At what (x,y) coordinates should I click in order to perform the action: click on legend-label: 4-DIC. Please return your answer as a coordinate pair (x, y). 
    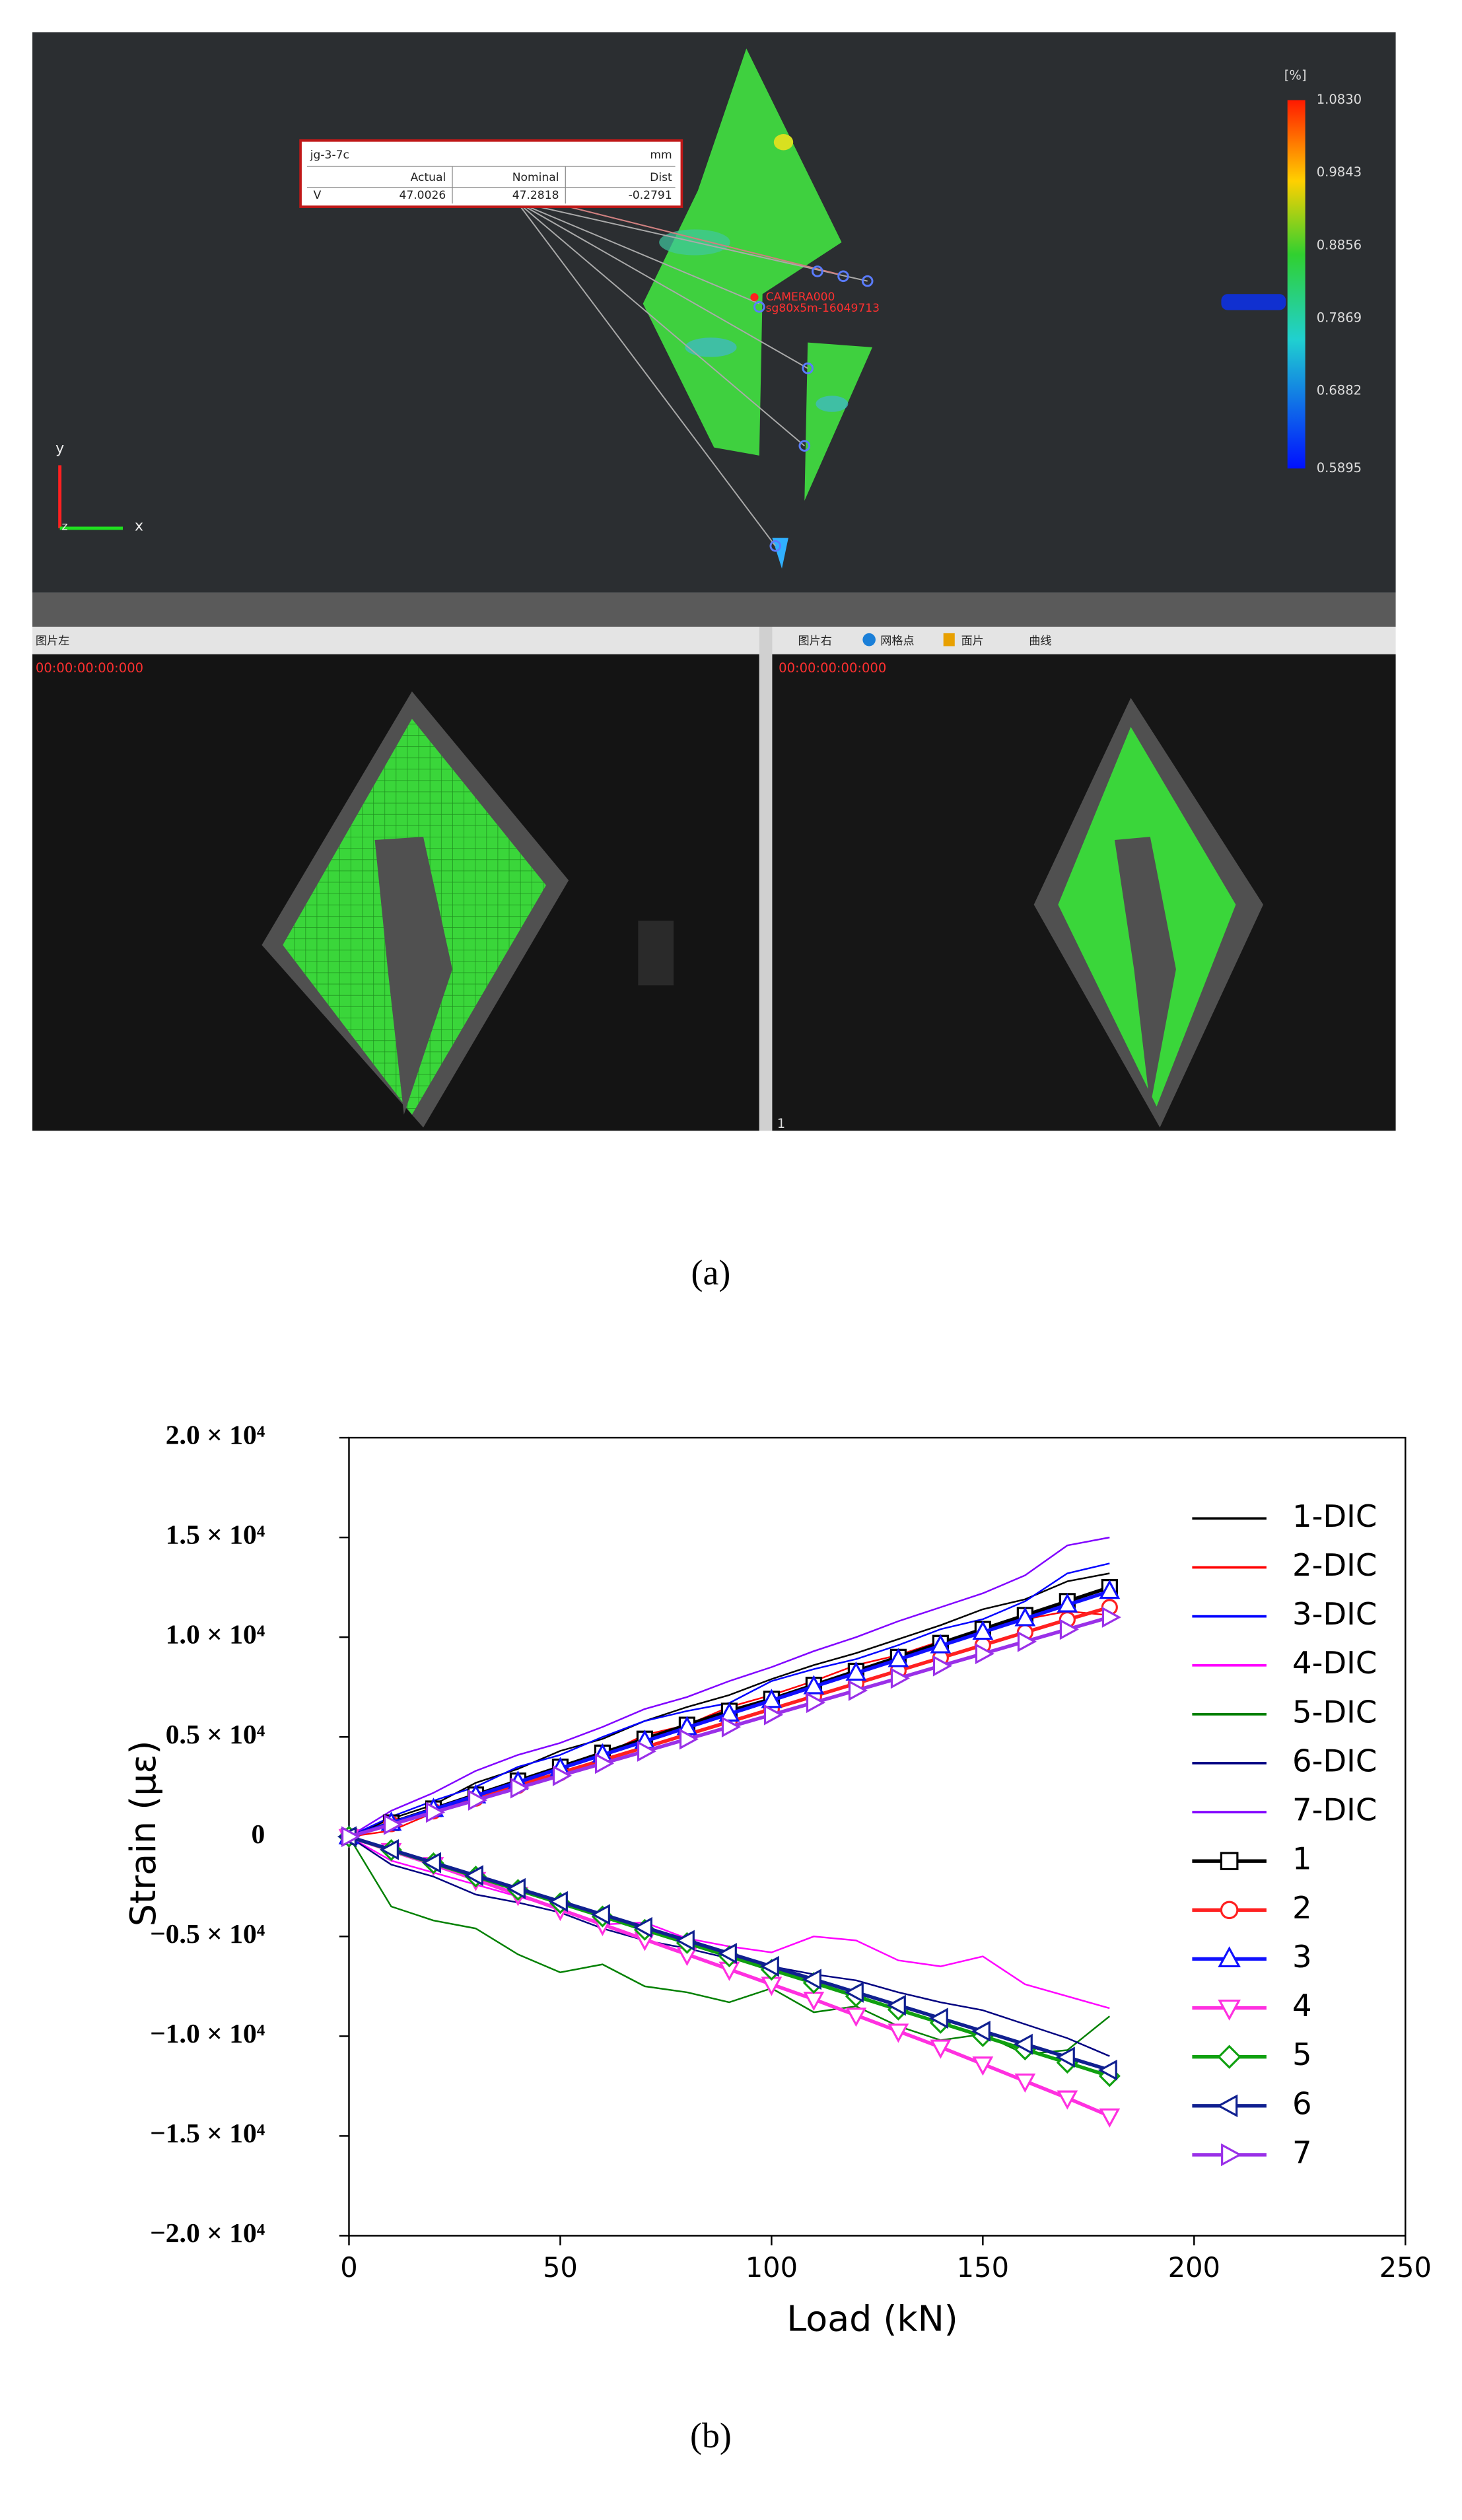
    Looking at the image, I should click on (1334, 1663).